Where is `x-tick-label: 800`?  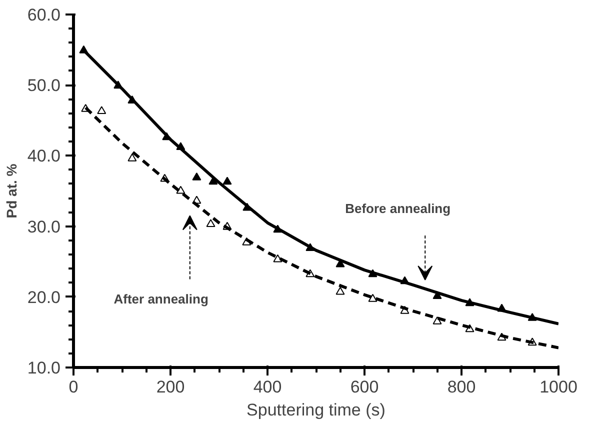
x-tick-label: 800 is located at coordinates (461, 387).